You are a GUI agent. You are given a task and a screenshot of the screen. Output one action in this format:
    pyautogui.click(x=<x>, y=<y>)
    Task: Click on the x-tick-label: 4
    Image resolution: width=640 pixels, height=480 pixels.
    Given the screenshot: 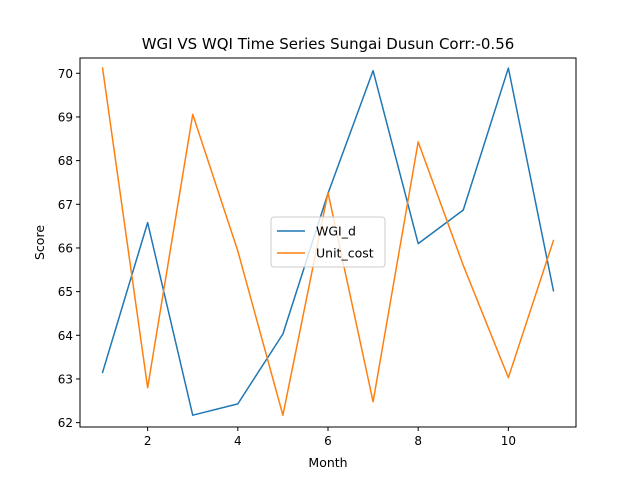 What is the action you would take?
    pyautogui.click(x=238, y=441)
    